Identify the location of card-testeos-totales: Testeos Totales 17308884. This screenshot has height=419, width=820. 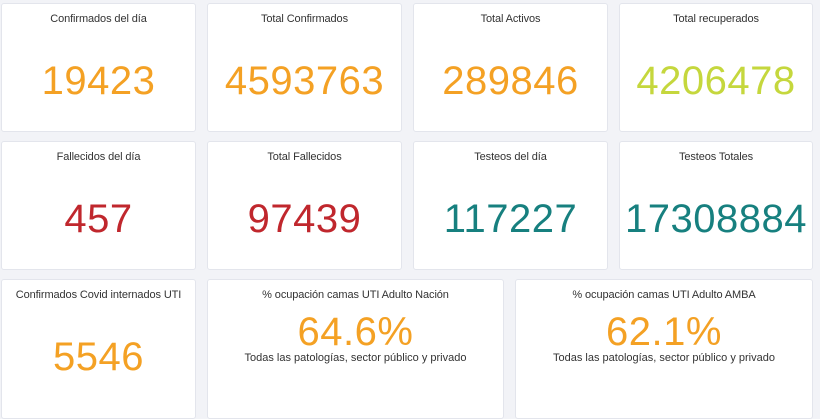
(716, 205).